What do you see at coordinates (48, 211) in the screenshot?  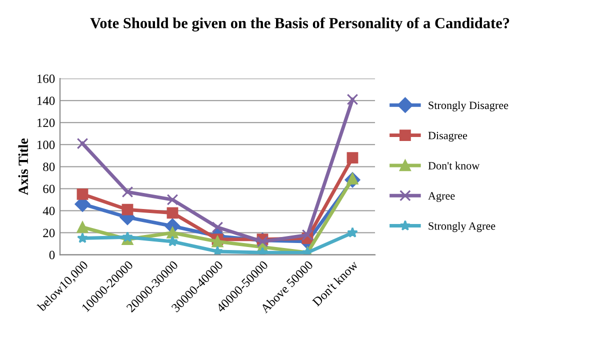 I see `y-tick-label: 40` at bounding box center [48, 211].